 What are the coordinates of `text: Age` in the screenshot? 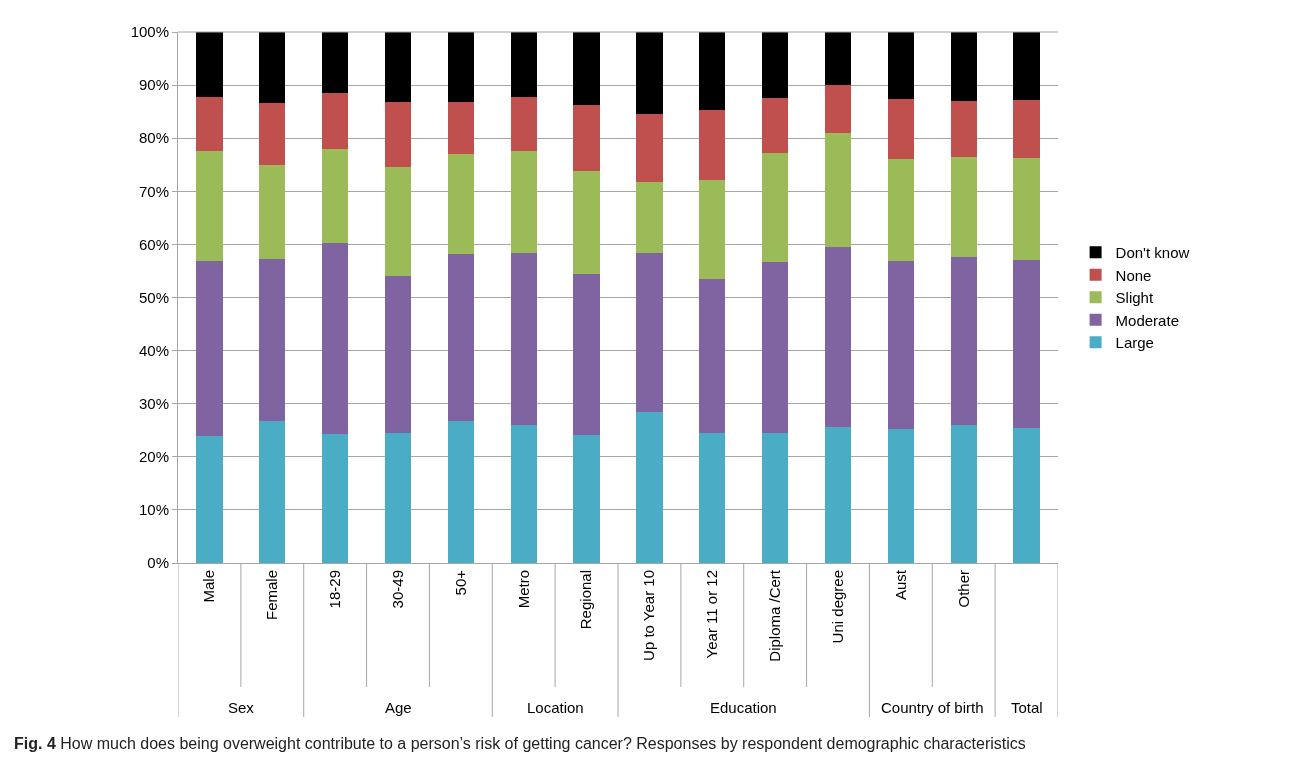 It's located at (398, 707).